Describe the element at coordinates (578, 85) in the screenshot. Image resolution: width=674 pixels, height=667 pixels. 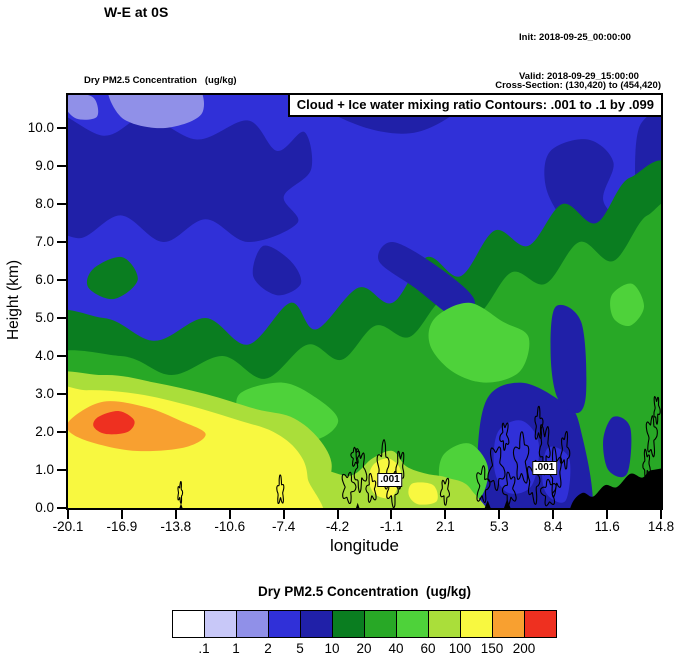
I see `cross-section-label: Cross-Section: (130,420) to (454,420)` at that location.